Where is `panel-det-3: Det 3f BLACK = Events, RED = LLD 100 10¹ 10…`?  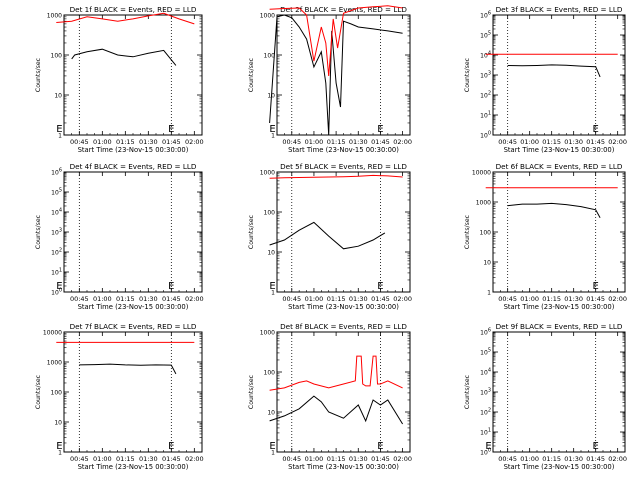
panel-det-3: Det 3f BLACK = Events, RED = LLD 100 10¹ 10… is located at coordinates (545, 79).